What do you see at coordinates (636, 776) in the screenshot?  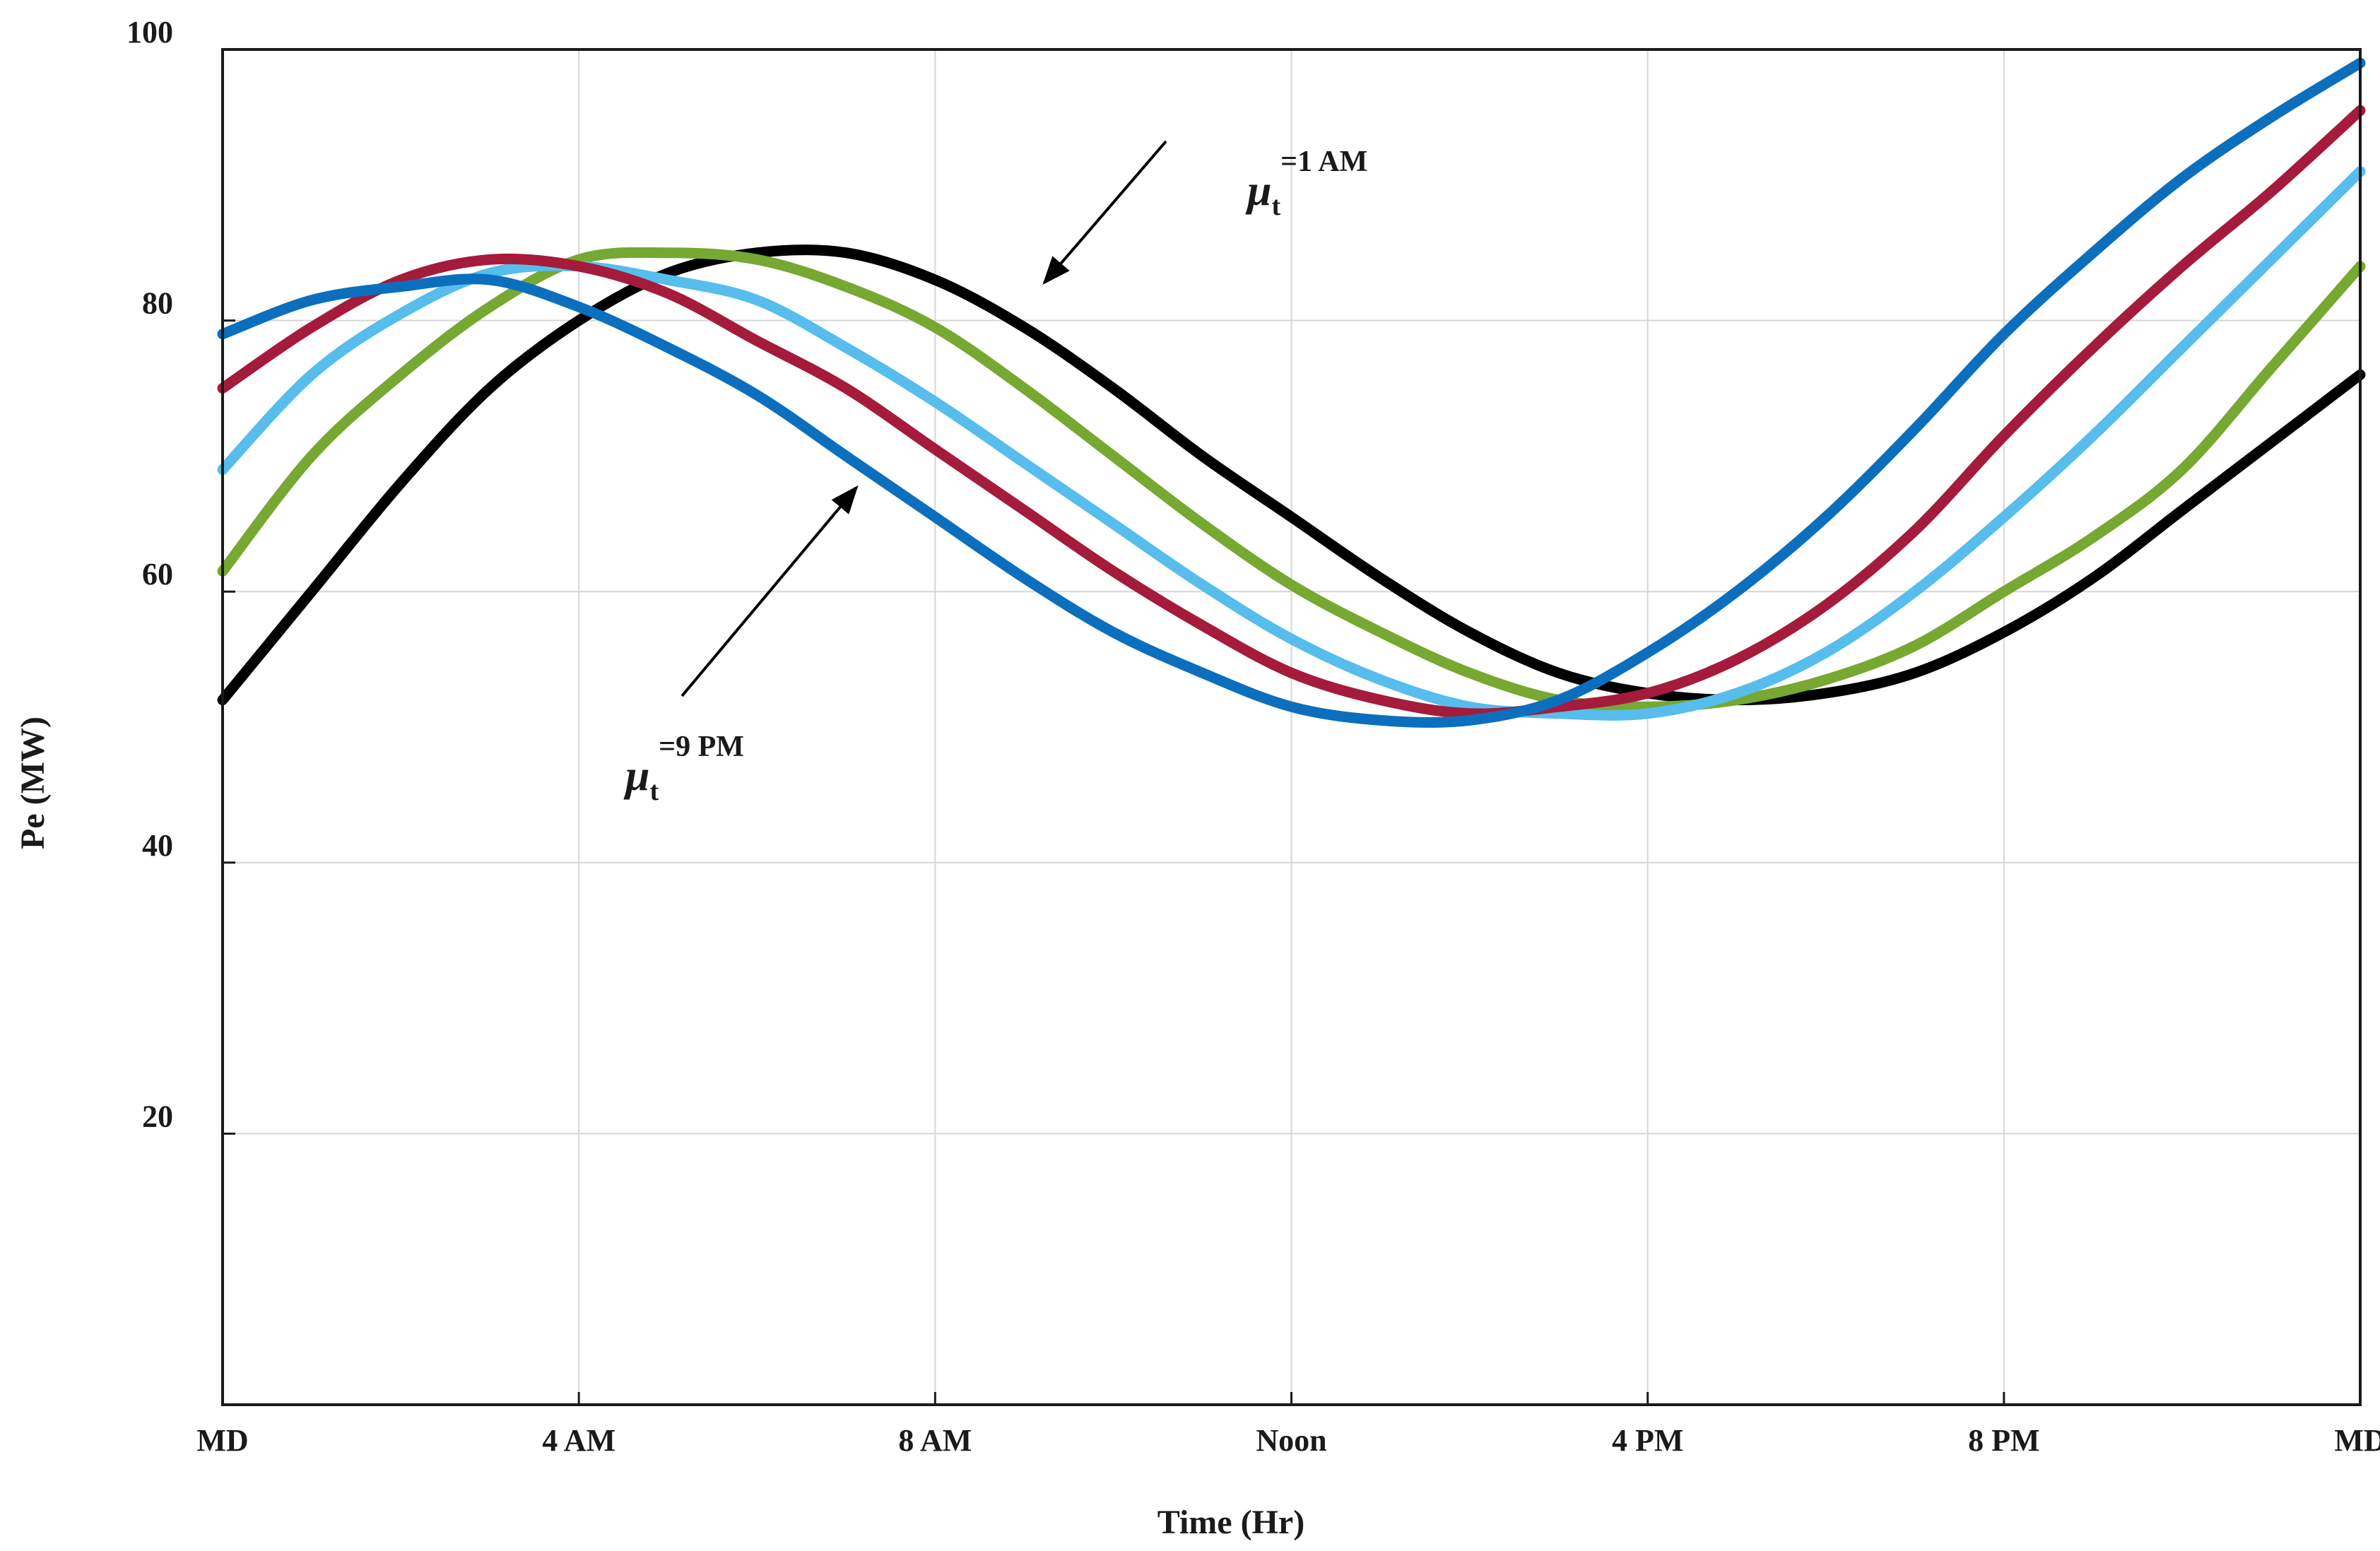 I see `annotation-mu-9pm: μ` at bounding box center [636, 776].